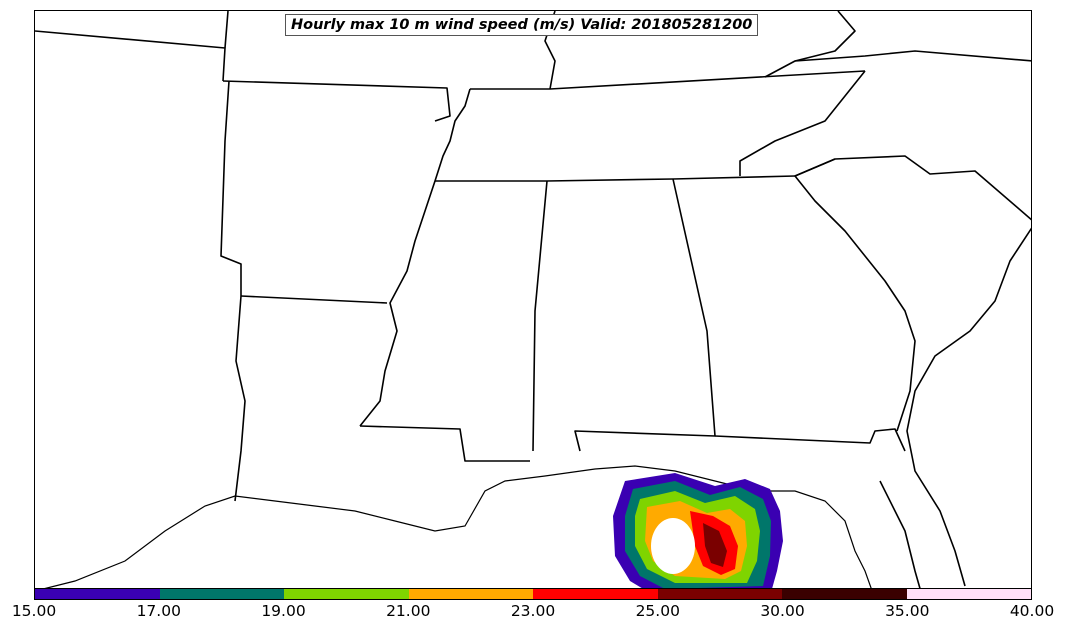 This screenshot has width=1065, height=633. Describe the element at coordinates (34, 611) in the screenshot. I see `colorbar-tick-label: 15.00` at that location.